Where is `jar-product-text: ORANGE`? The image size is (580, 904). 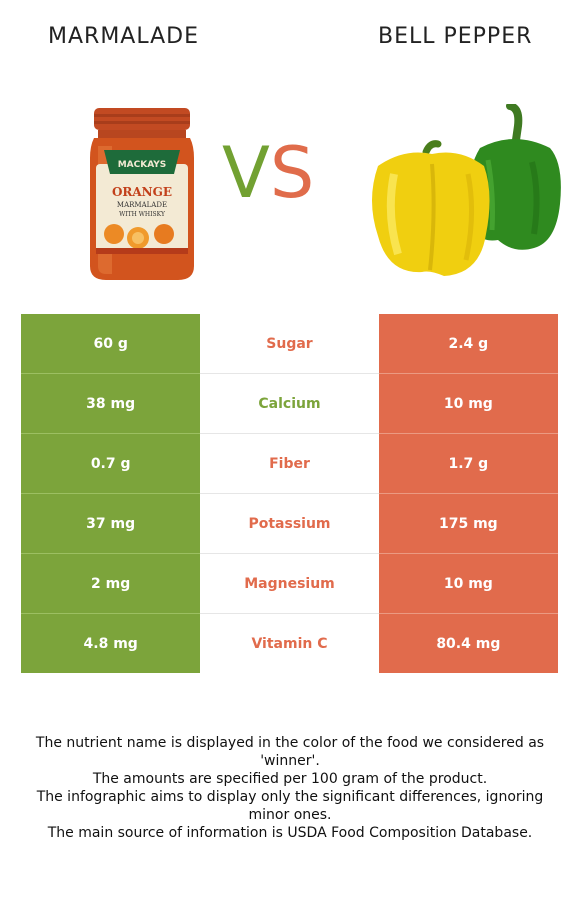 jar-product-text: ORANGE is located at coordinates (142, 192).